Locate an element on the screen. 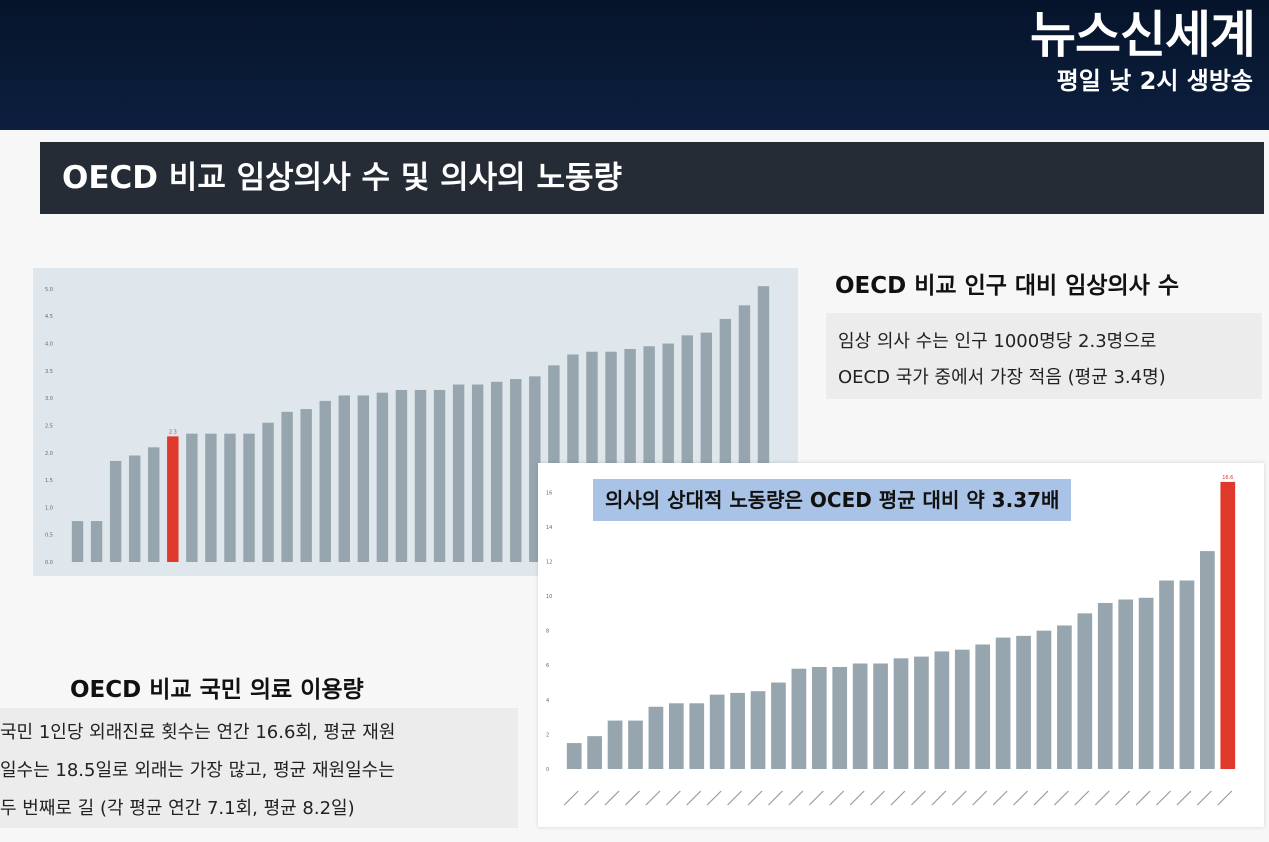 The height and width of the screenshot is (842, 1269). workload-highlight-label: 의사의 상대적 노동량은 OCED 평균 대비 약 3.37배 is located at coordinates (832, 500).